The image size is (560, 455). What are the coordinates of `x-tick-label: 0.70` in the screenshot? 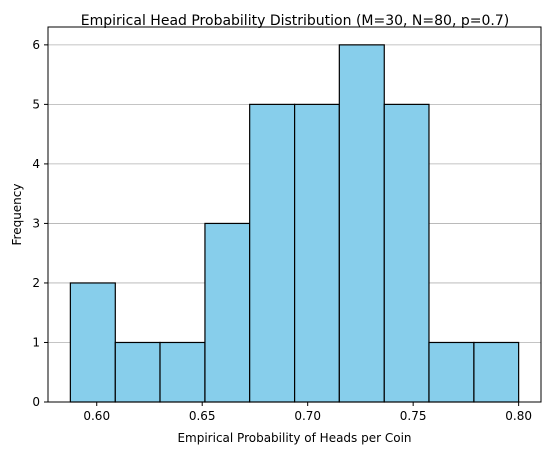 It's located at (307, 416).